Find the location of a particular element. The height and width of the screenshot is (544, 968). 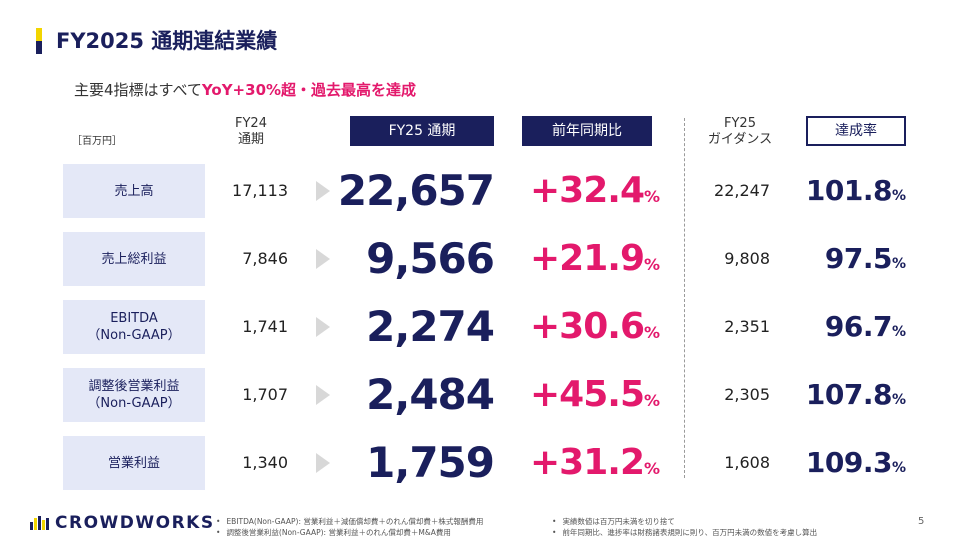

achievement-value: 107.8% is located at coordinates (846, 395).